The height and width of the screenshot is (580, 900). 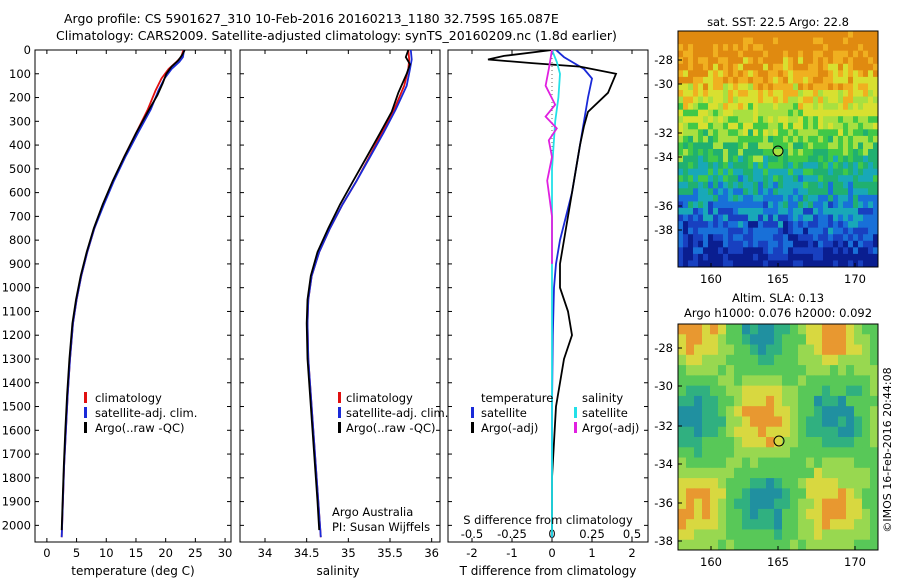 I want to click on legend-label-climatology: climatology, so click(x=128, y=398).